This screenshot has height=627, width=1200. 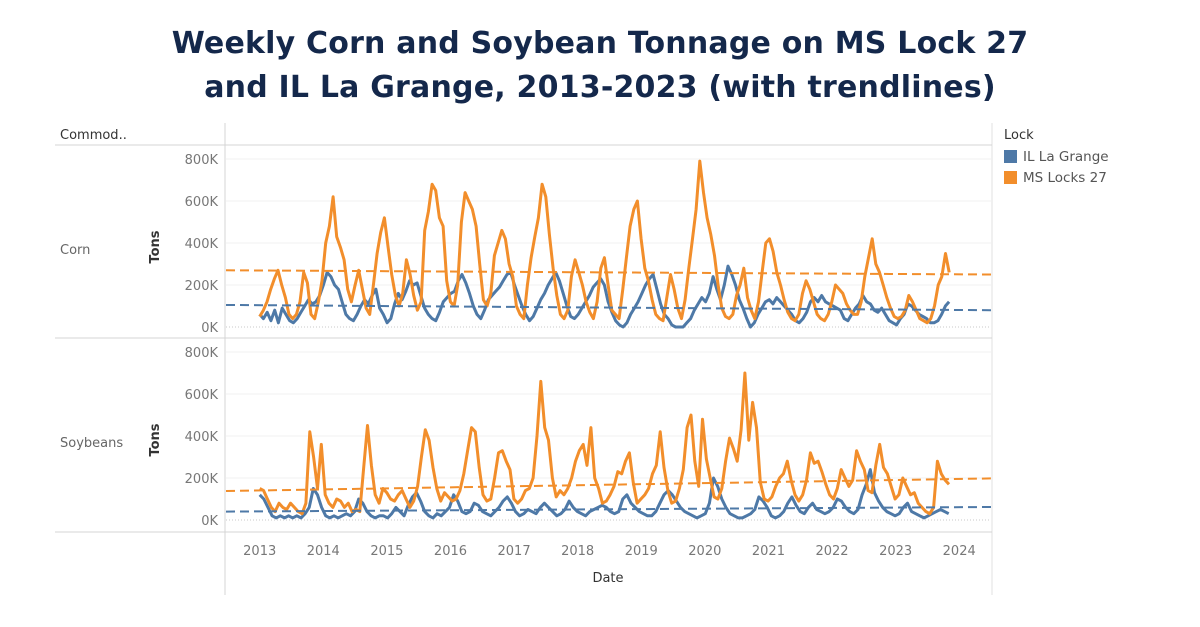 I want to click on x-tick-label: 2016, so click(x=450, y=551).